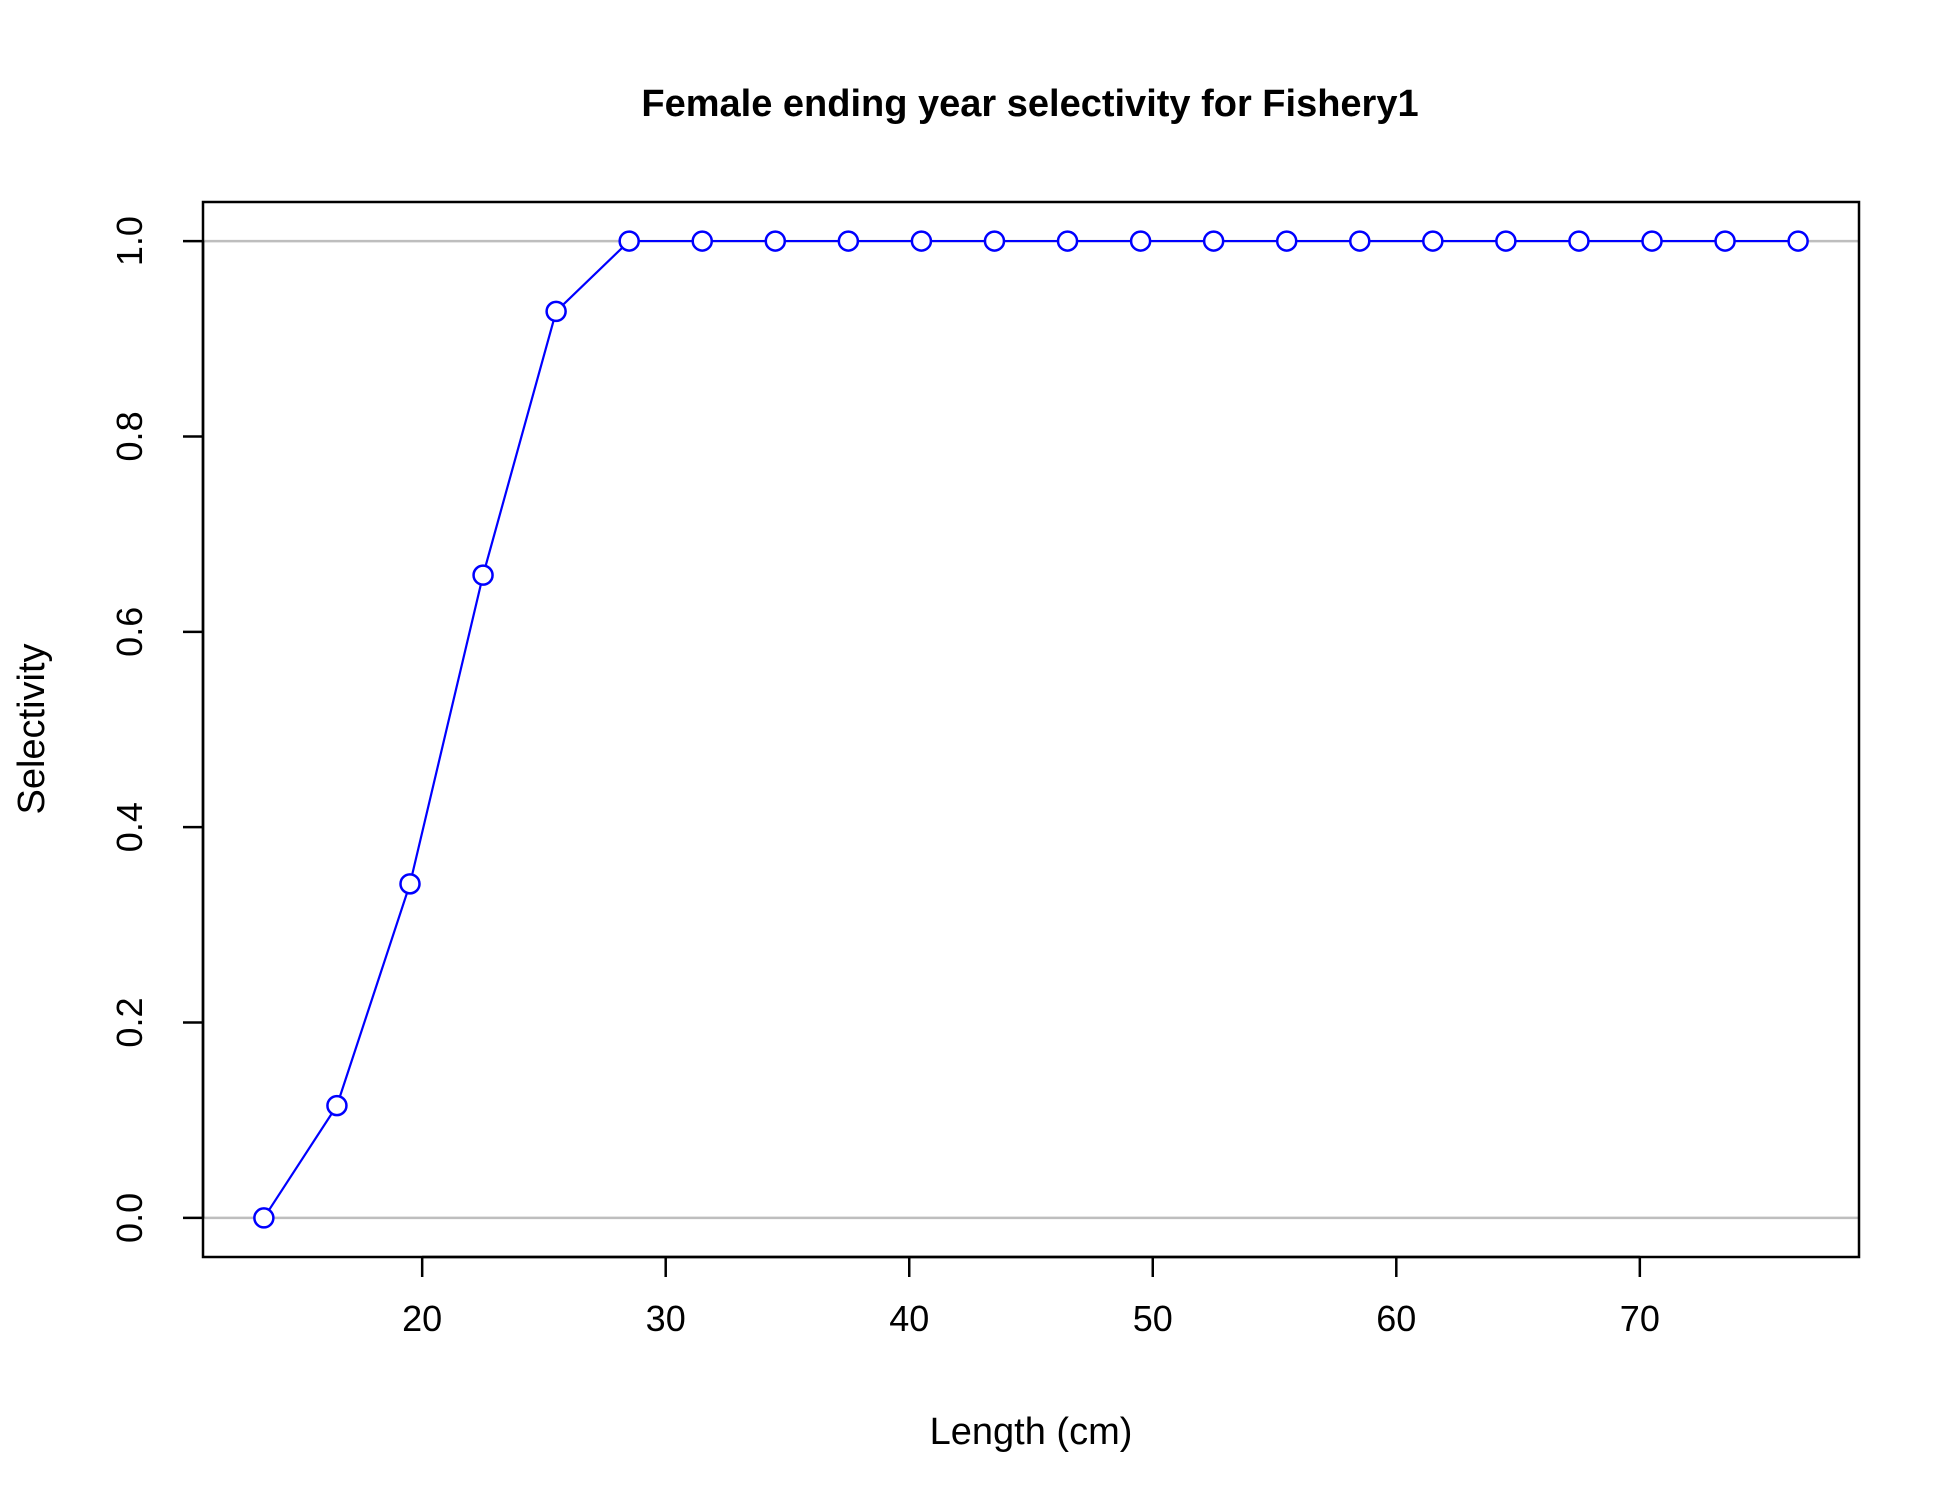  I want to click on x-tick-label-1: 30, so click(666, 1318).